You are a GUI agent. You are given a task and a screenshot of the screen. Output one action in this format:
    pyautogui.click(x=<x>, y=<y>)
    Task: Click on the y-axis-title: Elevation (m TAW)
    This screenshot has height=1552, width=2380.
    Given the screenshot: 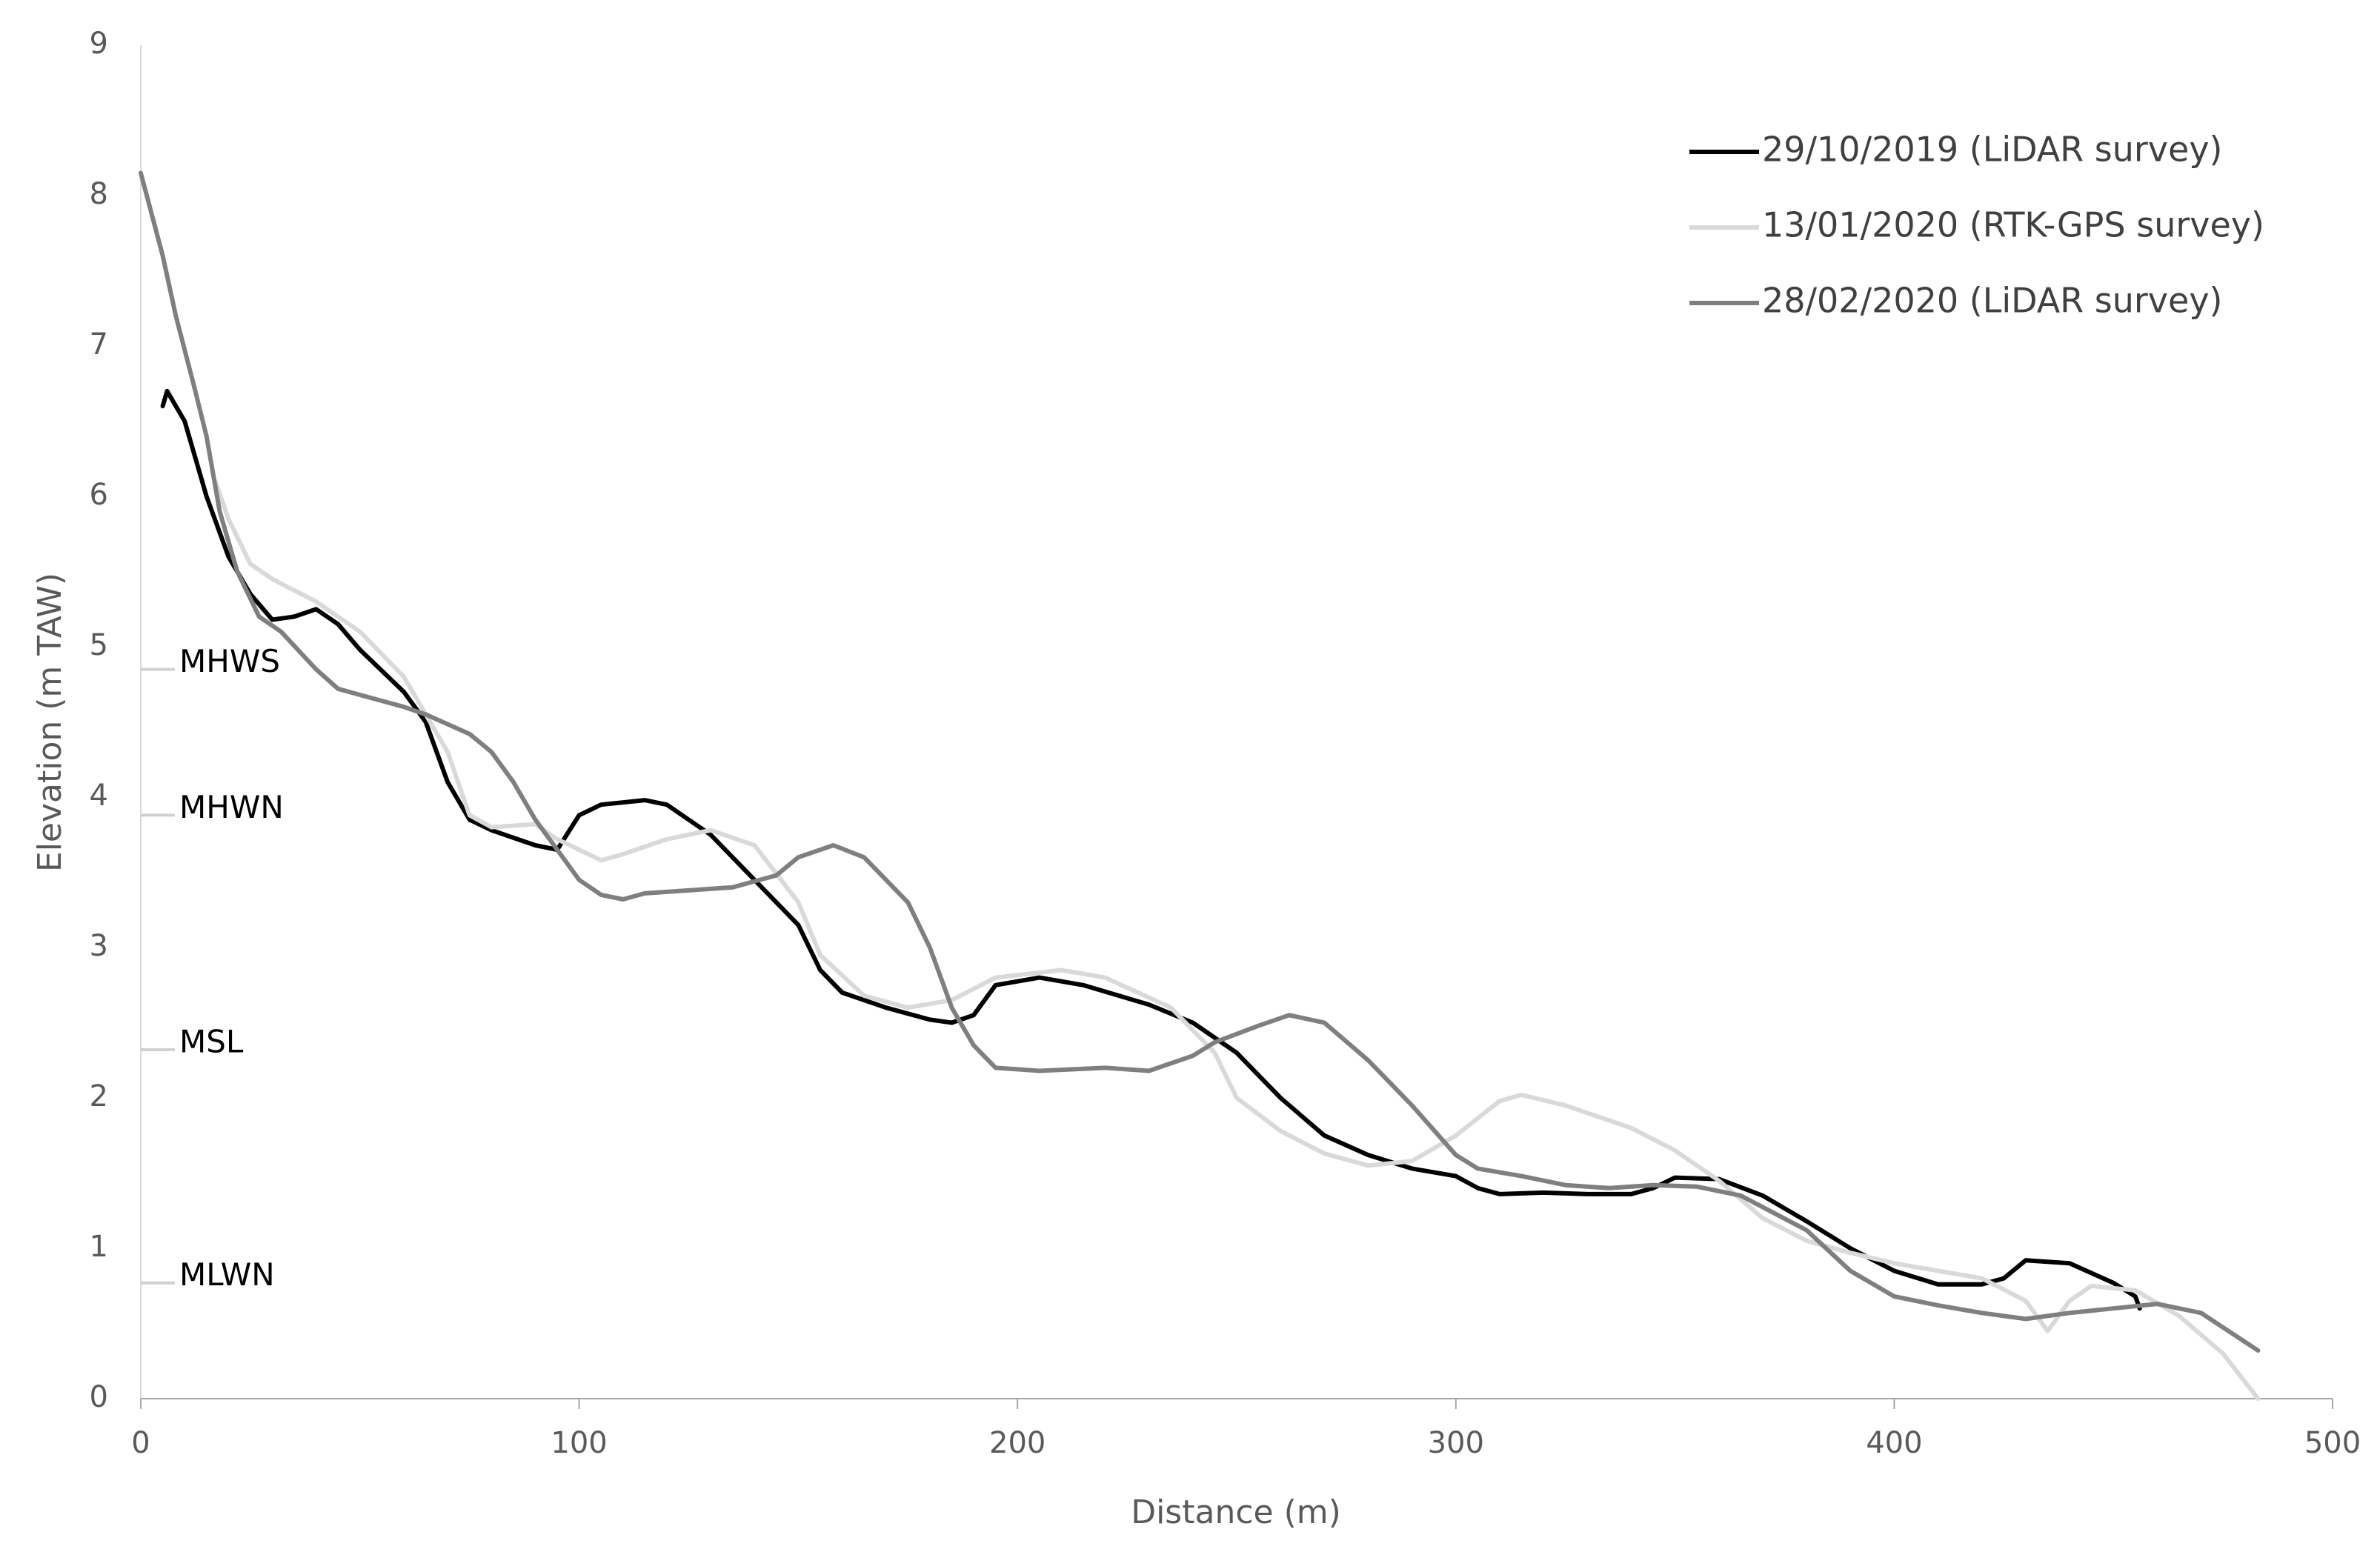 What is the action you would take?
    pyautogui.click(x=50, y=723)
    